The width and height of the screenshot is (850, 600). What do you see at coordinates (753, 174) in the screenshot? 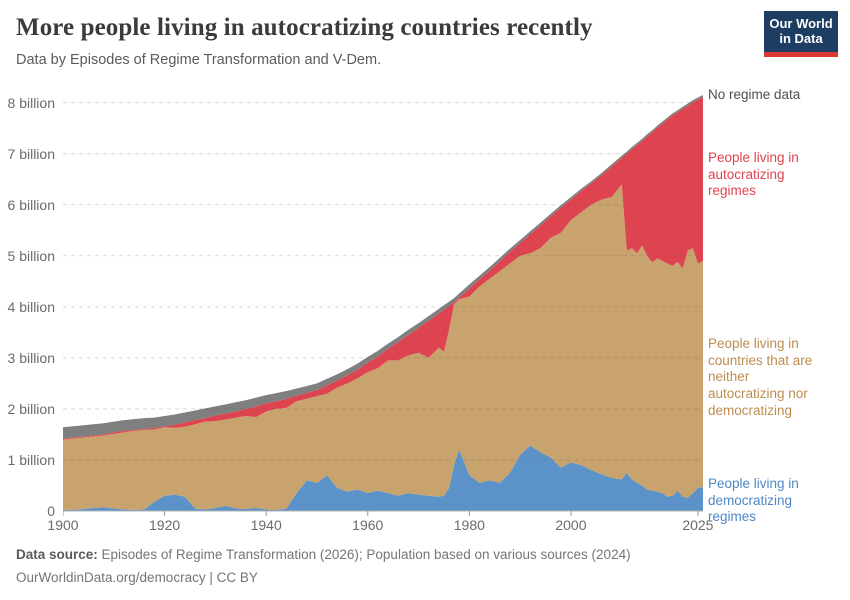
I see `series-label-autocratizing: People living in autocratizing regimes` at bounding box center [753, 174].